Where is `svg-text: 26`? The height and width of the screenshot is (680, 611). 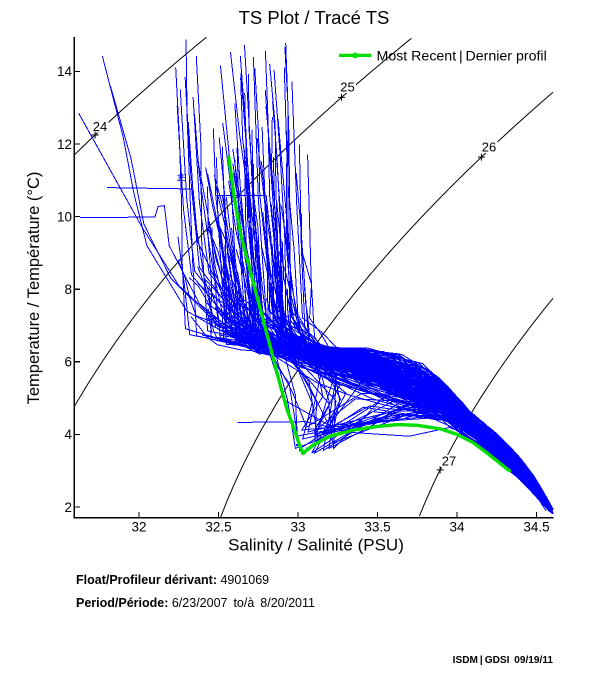
svg-text: 26 is located at coordinates (489, 147).